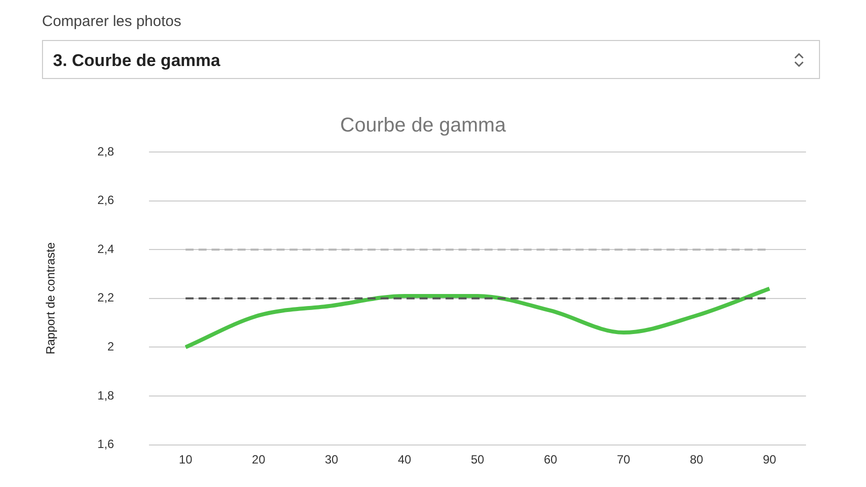  What do you see at coordinates (105, 395) in the screenshot?
I see `y-tick-label: 1,8` at bounding box center [105, 395].